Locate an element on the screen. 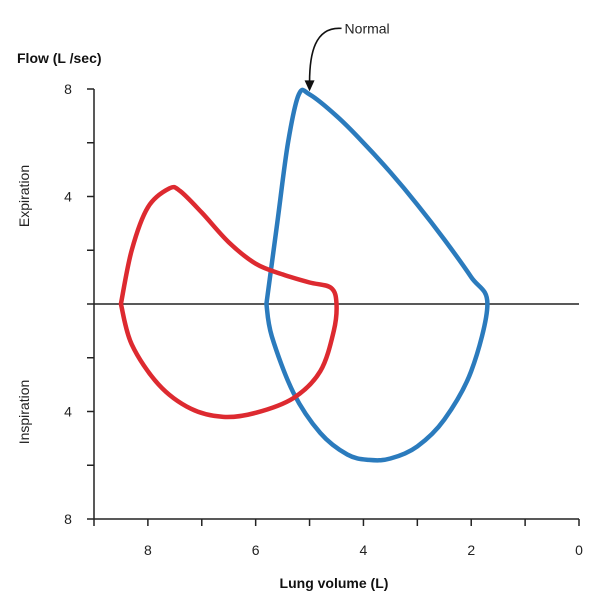 The width and height of the screenshot is (607, 591). normal-annotation-label: Normal is located at coordinates (367, 28).